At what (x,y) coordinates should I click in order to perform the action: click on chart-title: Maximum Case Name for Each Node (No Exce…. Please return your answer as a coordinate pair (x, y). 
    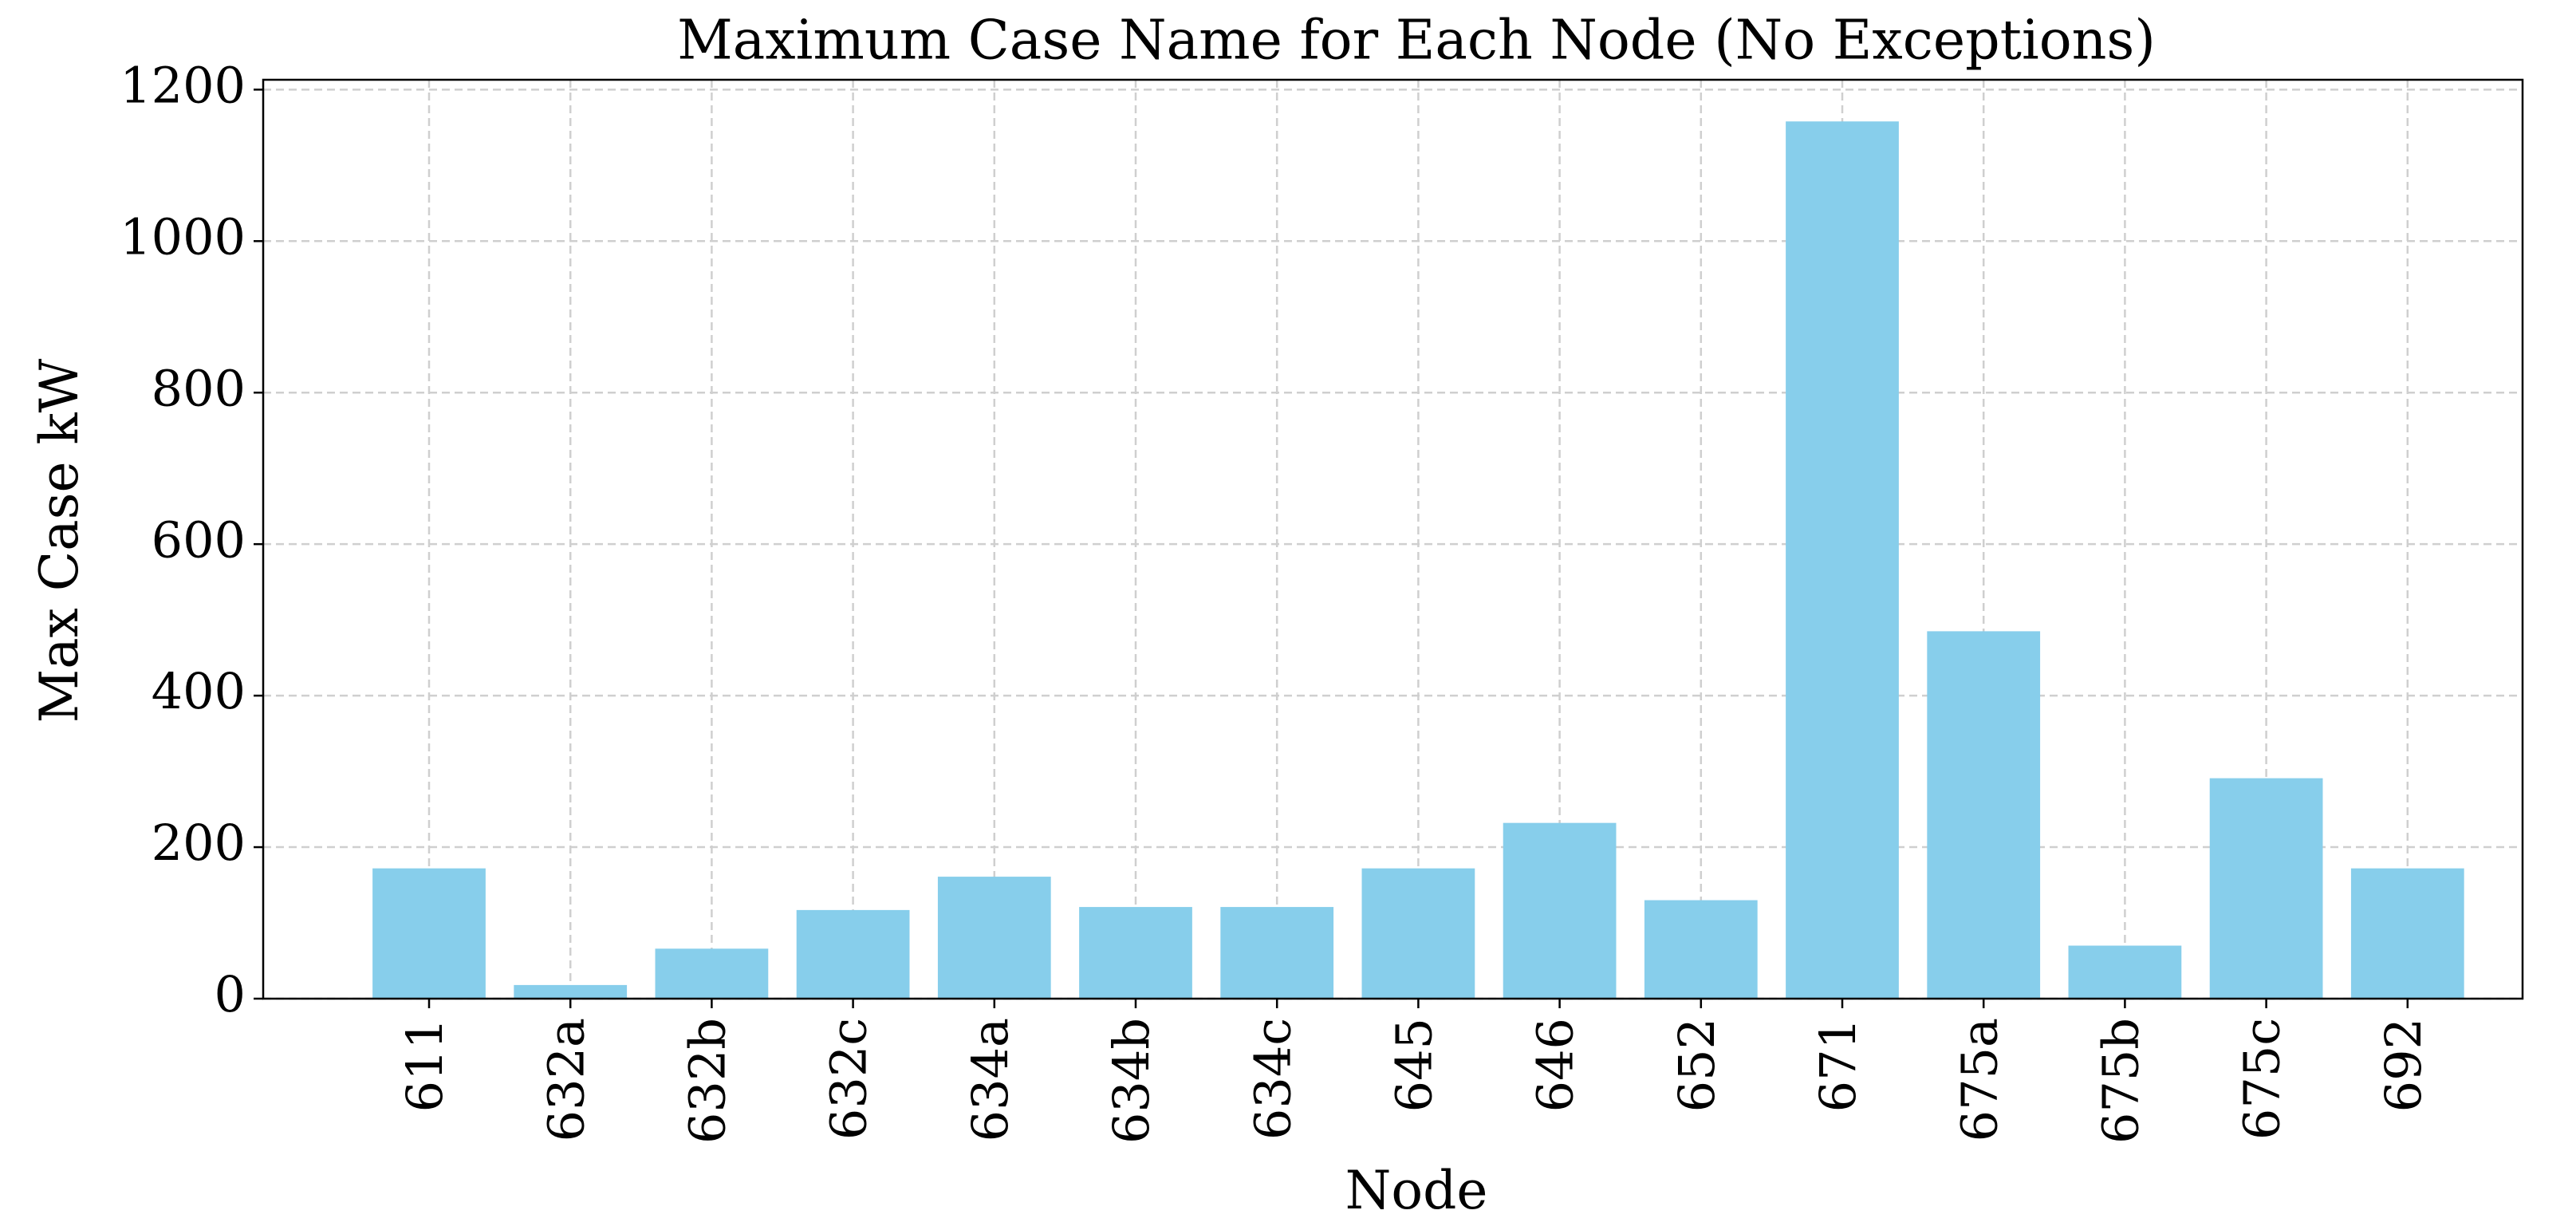
    Looking at the image, I should click on (1416, 42).